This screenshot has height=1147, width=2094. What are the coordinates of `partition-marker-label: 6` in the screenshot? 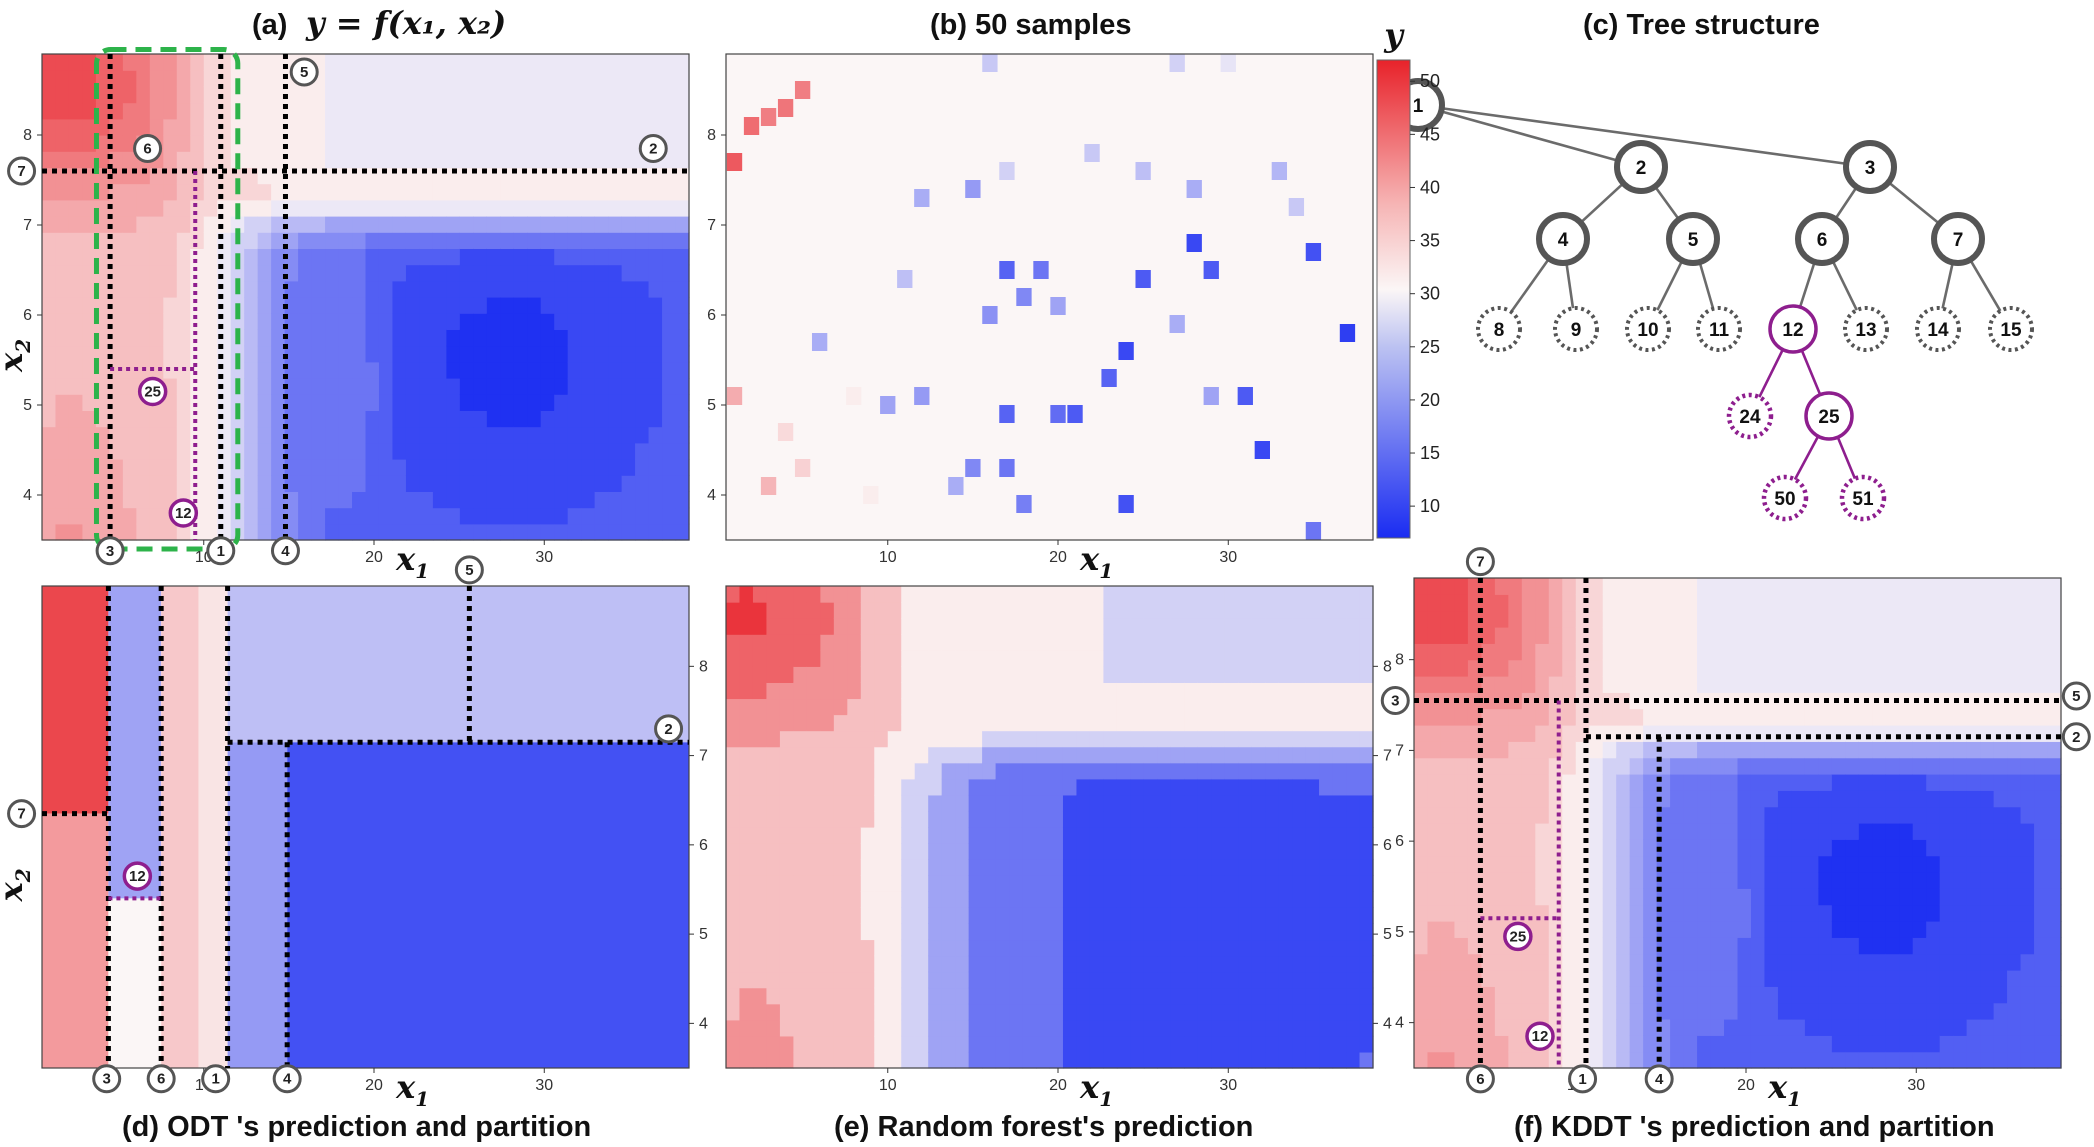 It's located at (161, 1079).